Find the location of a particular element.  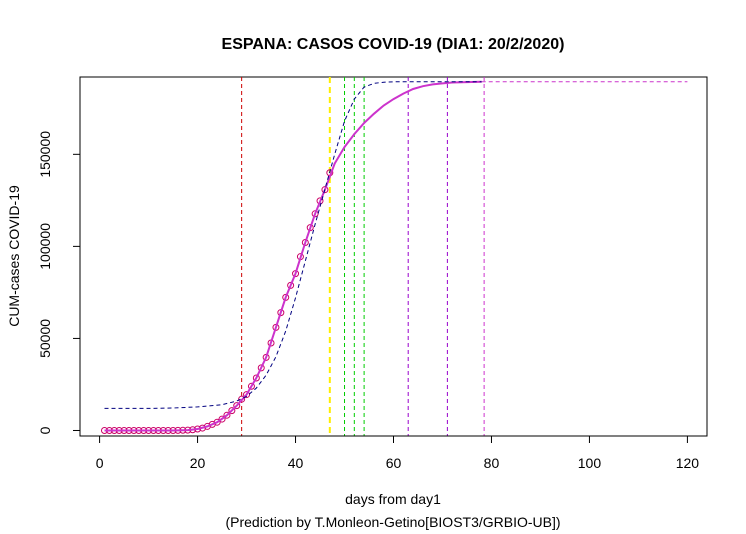

x-axis: 0 20 40 60 80 100 120 is located at coordinates (398, 453).